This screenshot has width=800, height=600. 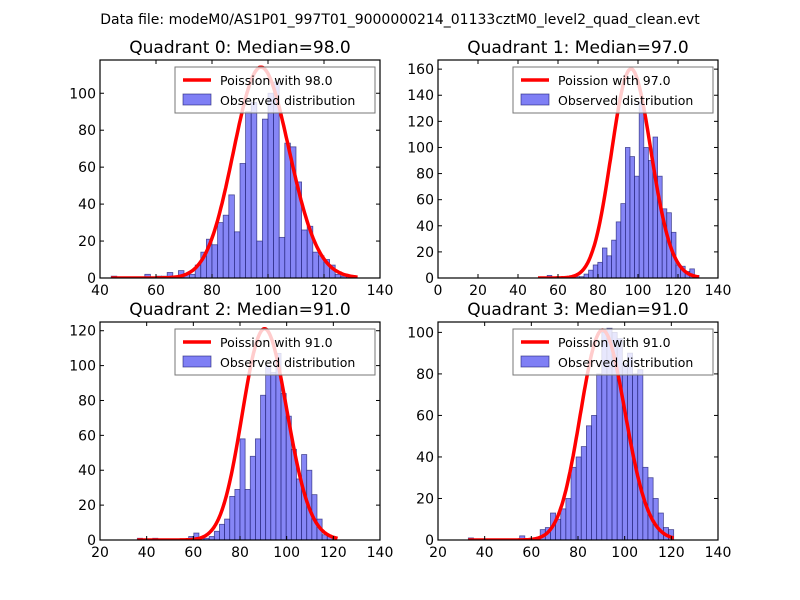 What do you see at coordinates (438, 291) in the screenshot?
I see `x-tick-label: 0` at bounding box center [438, 291].